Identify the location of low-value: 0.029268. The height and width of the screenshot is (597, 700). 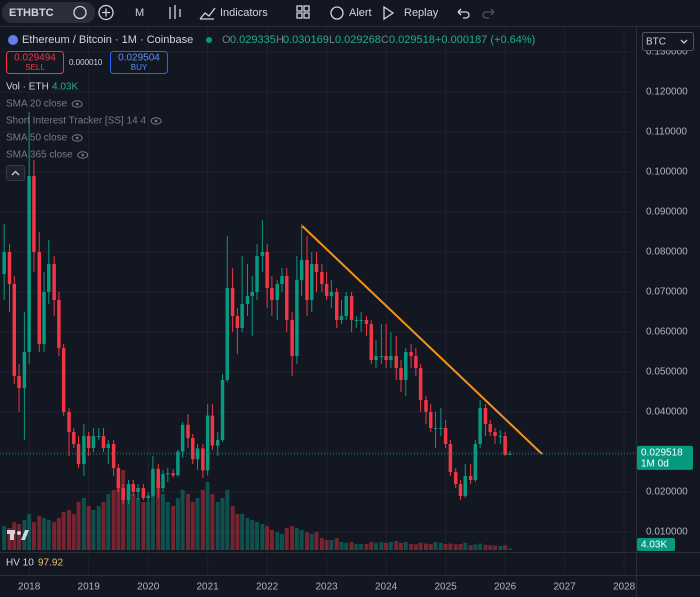
(358, 40).